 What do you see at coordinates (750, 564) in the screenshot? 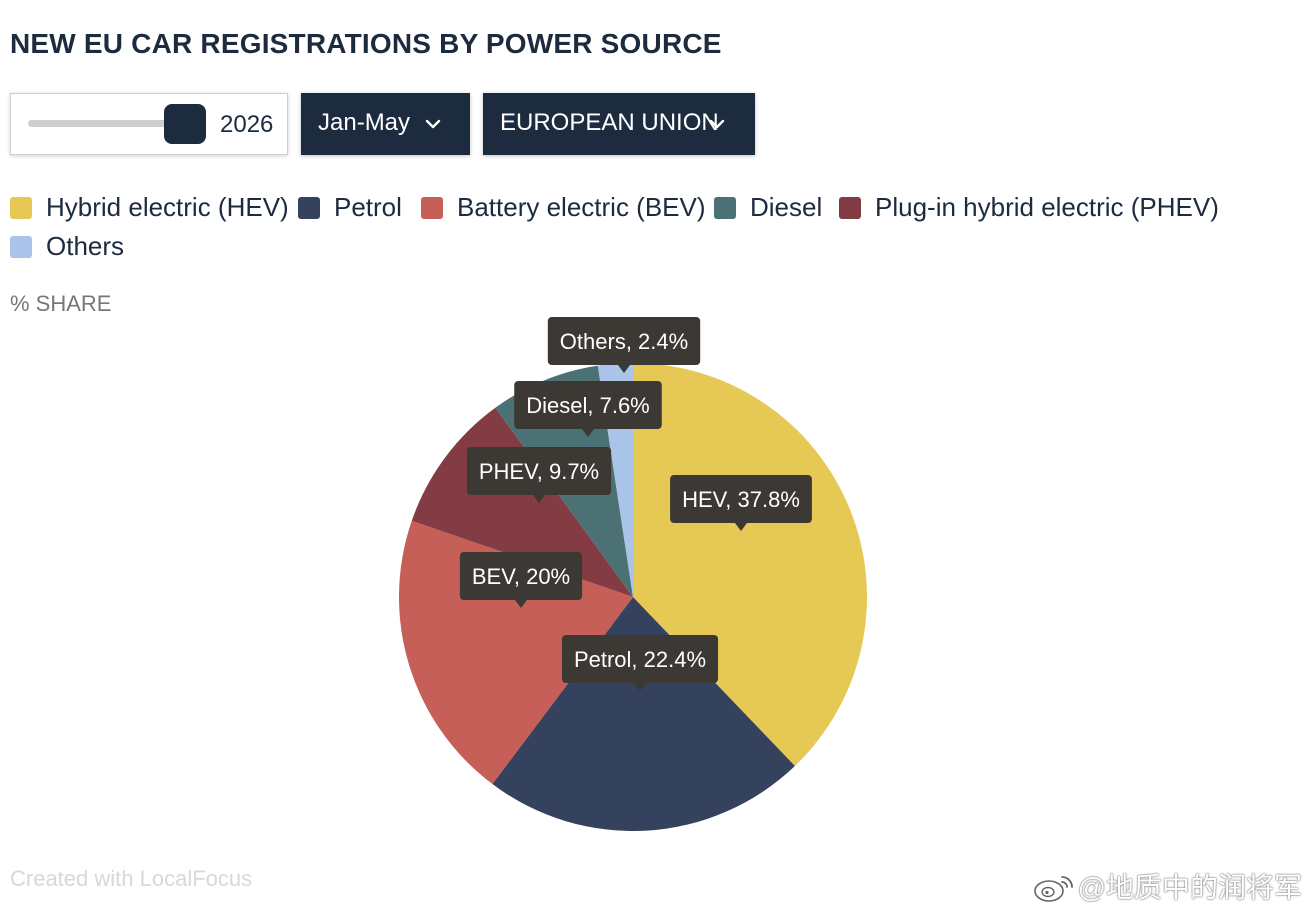
I see `pie-slice-hev` at bounding box center [750, 564].